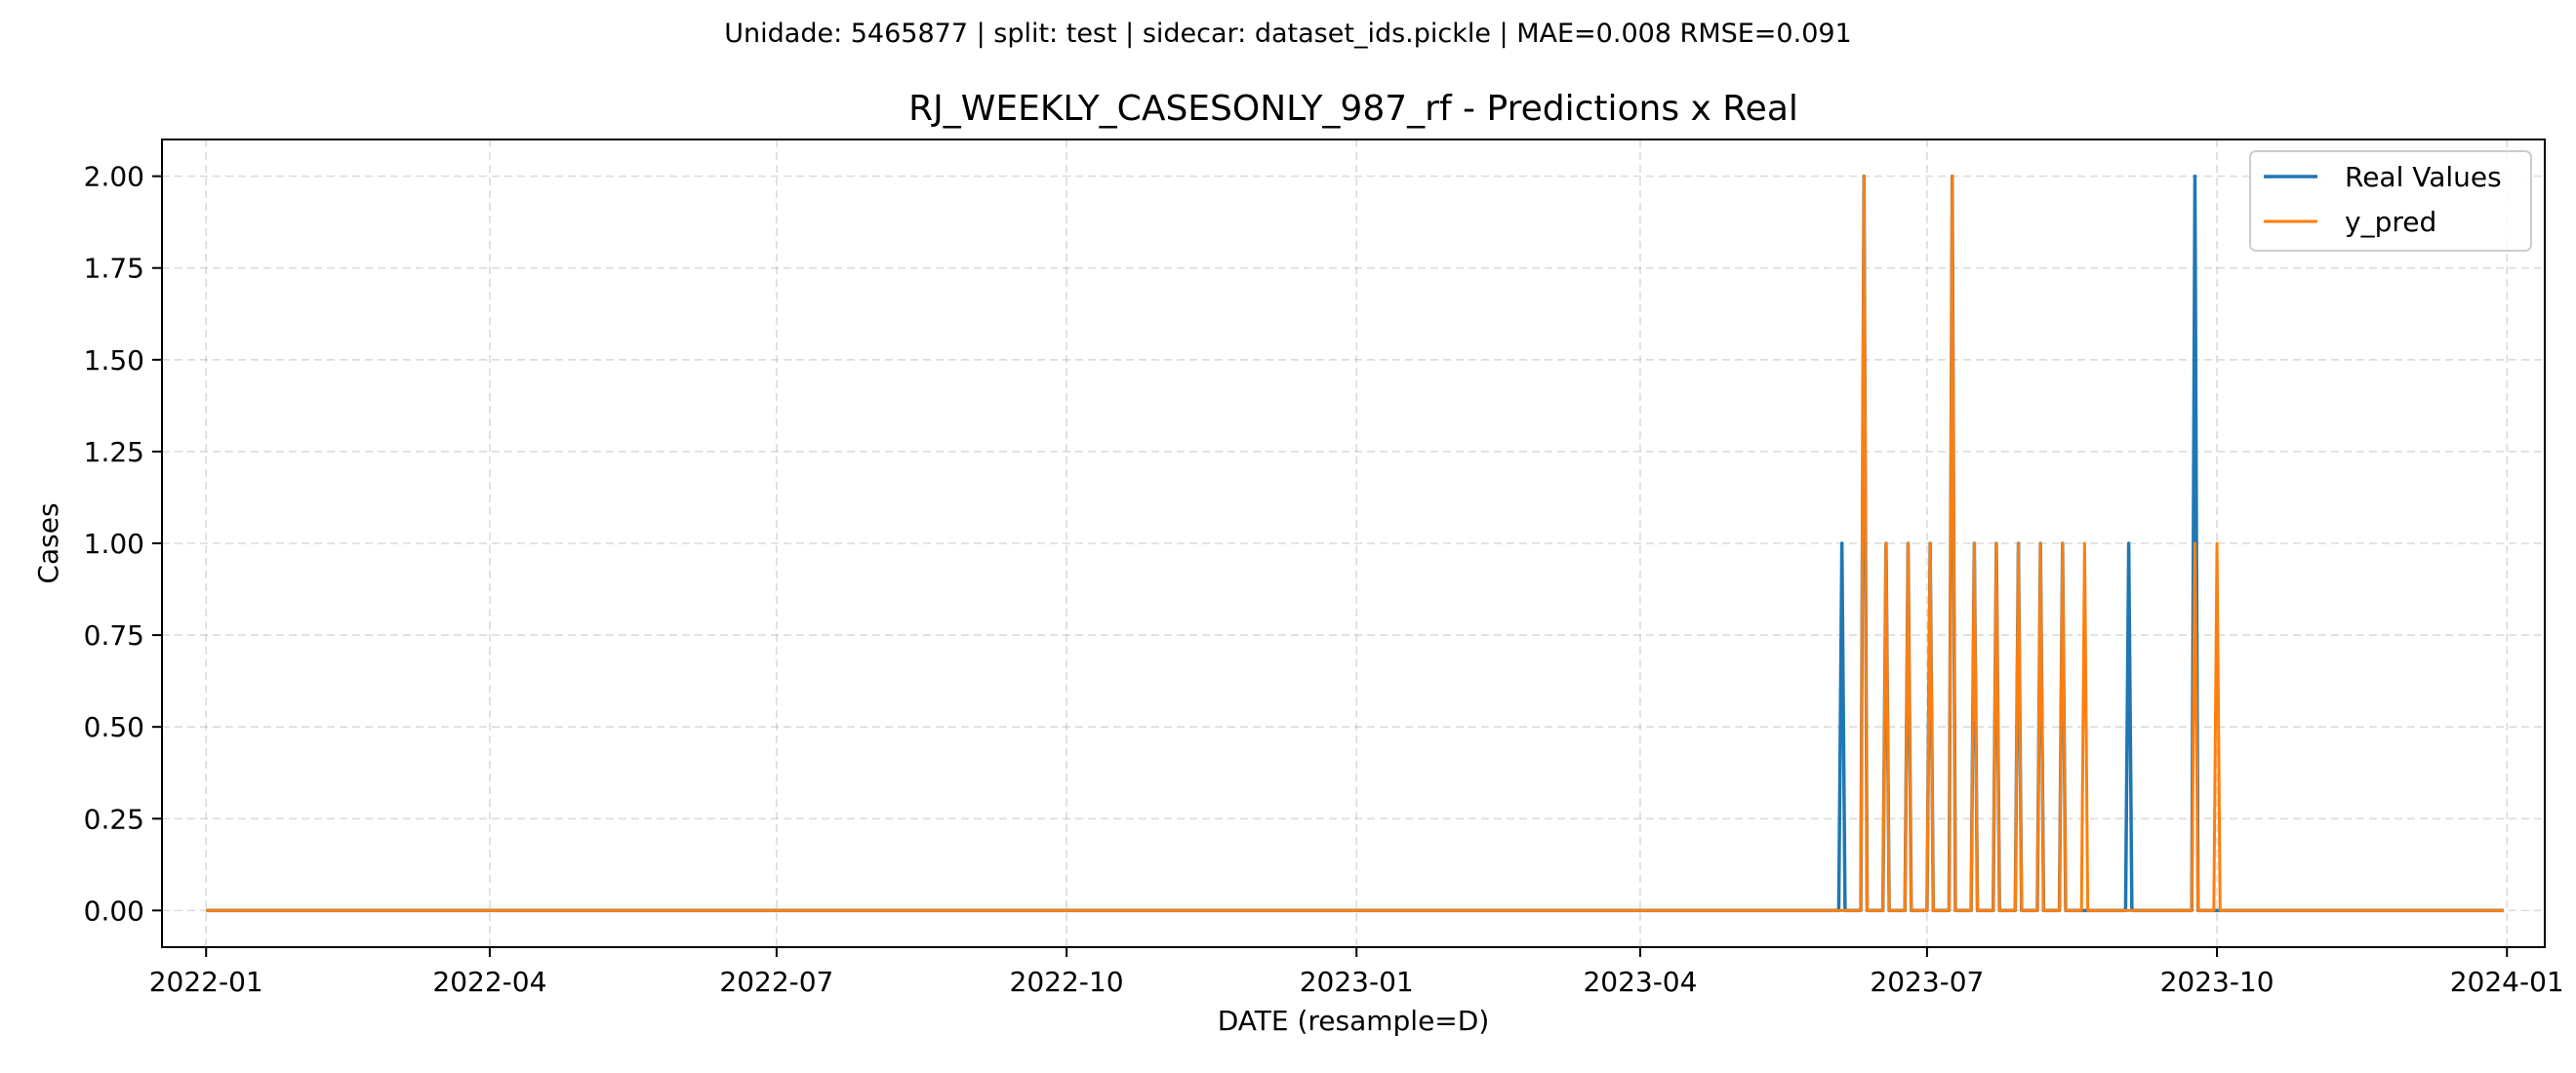 The image size is (2576, 1073). Describe the element at coordinates (48, 542) in the screenshot. I see `y-axis-label: Cases` at that location.